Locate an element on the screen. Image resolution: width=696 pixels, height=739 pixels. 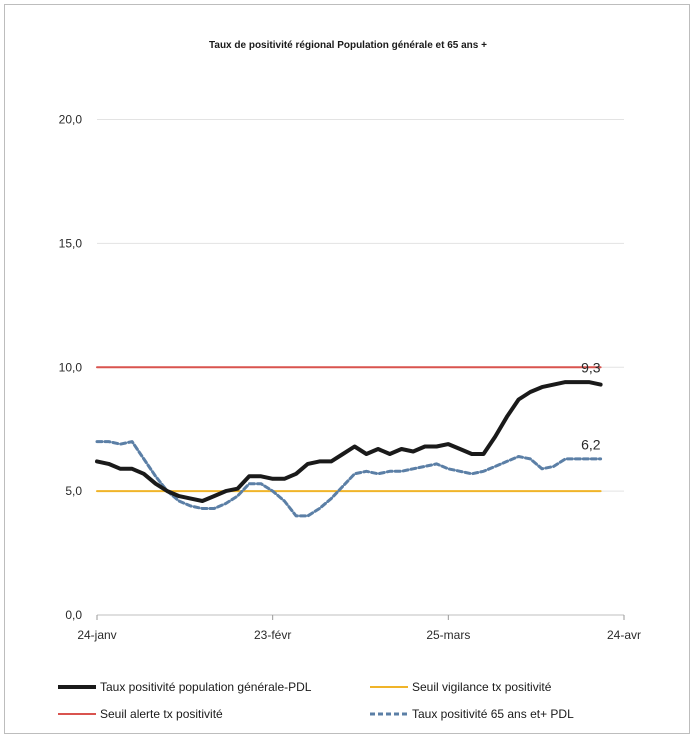
y-tick-label: 15,0 is located at coordinates (71, 243).